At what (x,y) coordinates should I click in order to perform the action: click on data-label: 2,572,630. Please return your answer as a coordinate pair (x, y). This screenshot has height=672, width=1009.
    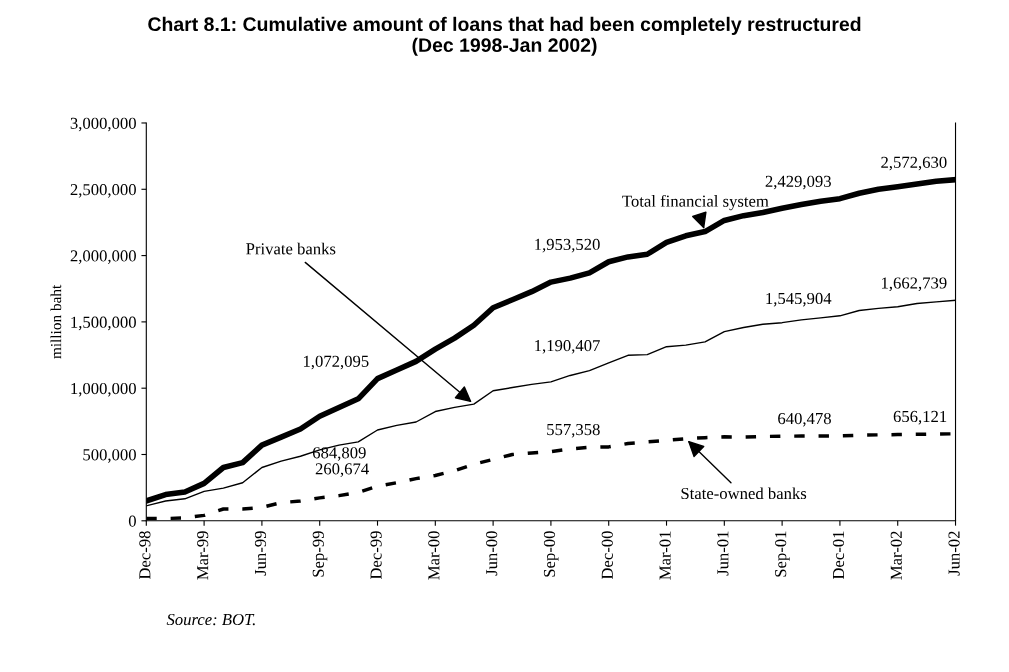
    Looking at the image, I should click on (914, 163).